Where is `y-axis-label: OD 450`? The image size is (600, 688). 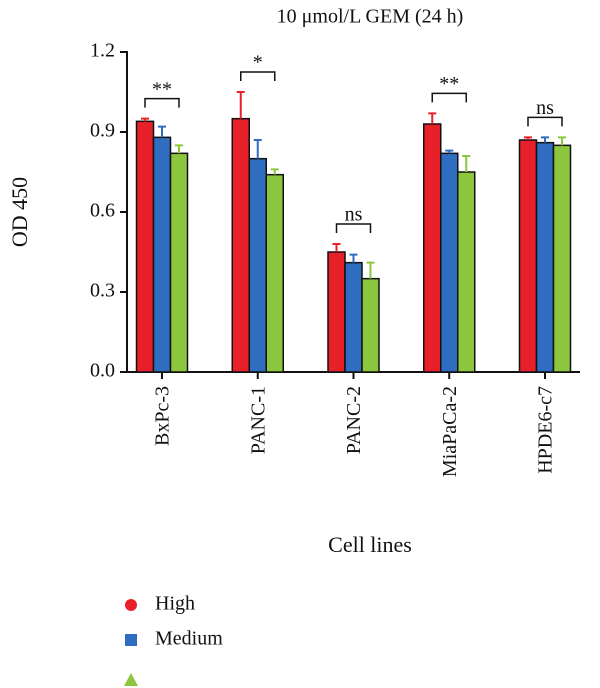
y-axis-label: OD 450 is located at coordinates (19, 212).